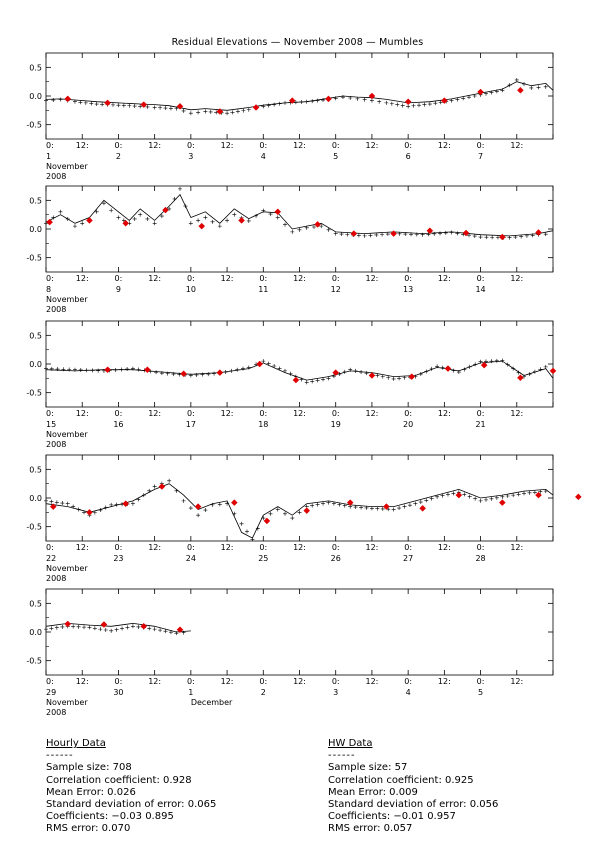 The height and width of the screenshot is (842, 595). What do you see at coordinates (118, 289) in the screenshot?
I see `day-label: 9` at bounding box center [118, 289].